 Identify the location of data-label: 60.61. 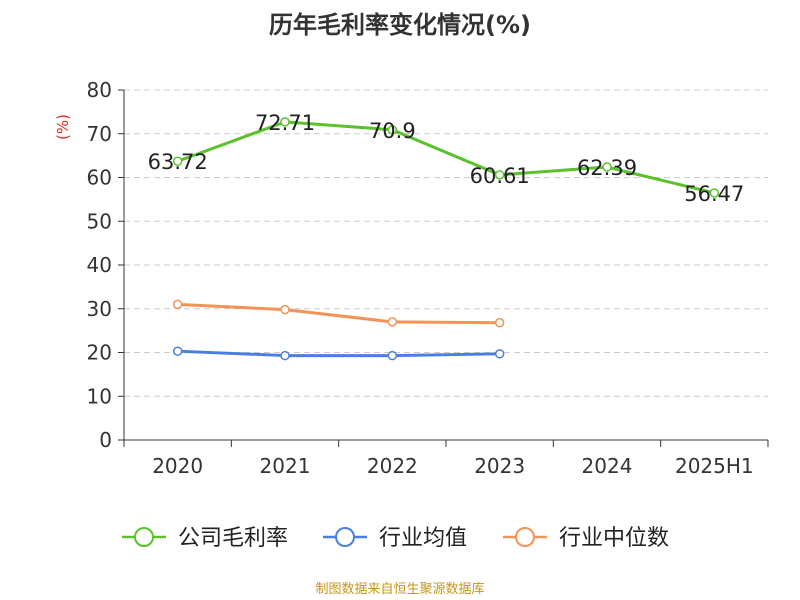
(500, 176).